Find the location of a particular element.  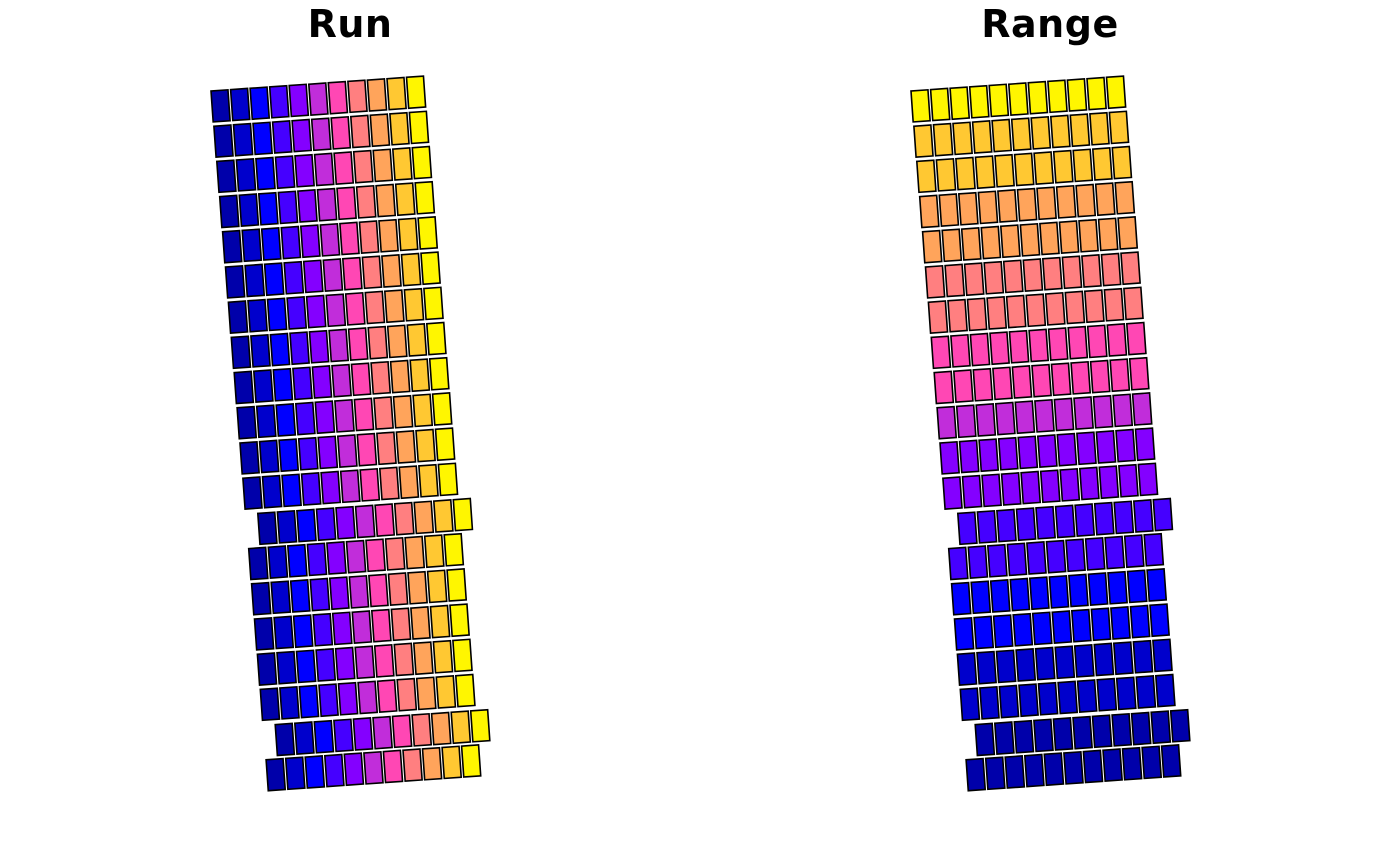

grid-cell-range-r1-c2 is located at coordinates (962, 138).